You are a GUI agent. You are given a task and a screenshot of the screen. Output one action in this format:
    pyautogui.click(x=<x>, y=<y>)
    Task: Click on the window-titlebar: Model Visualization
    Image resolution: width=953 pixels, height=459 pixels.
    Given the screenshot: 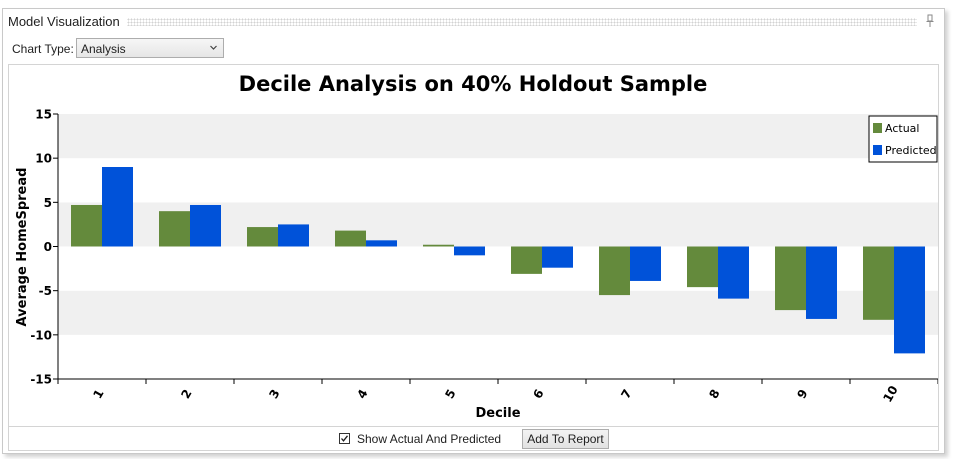 What is the action you would take?
    pyautogui.click(x=473, y=22)
    